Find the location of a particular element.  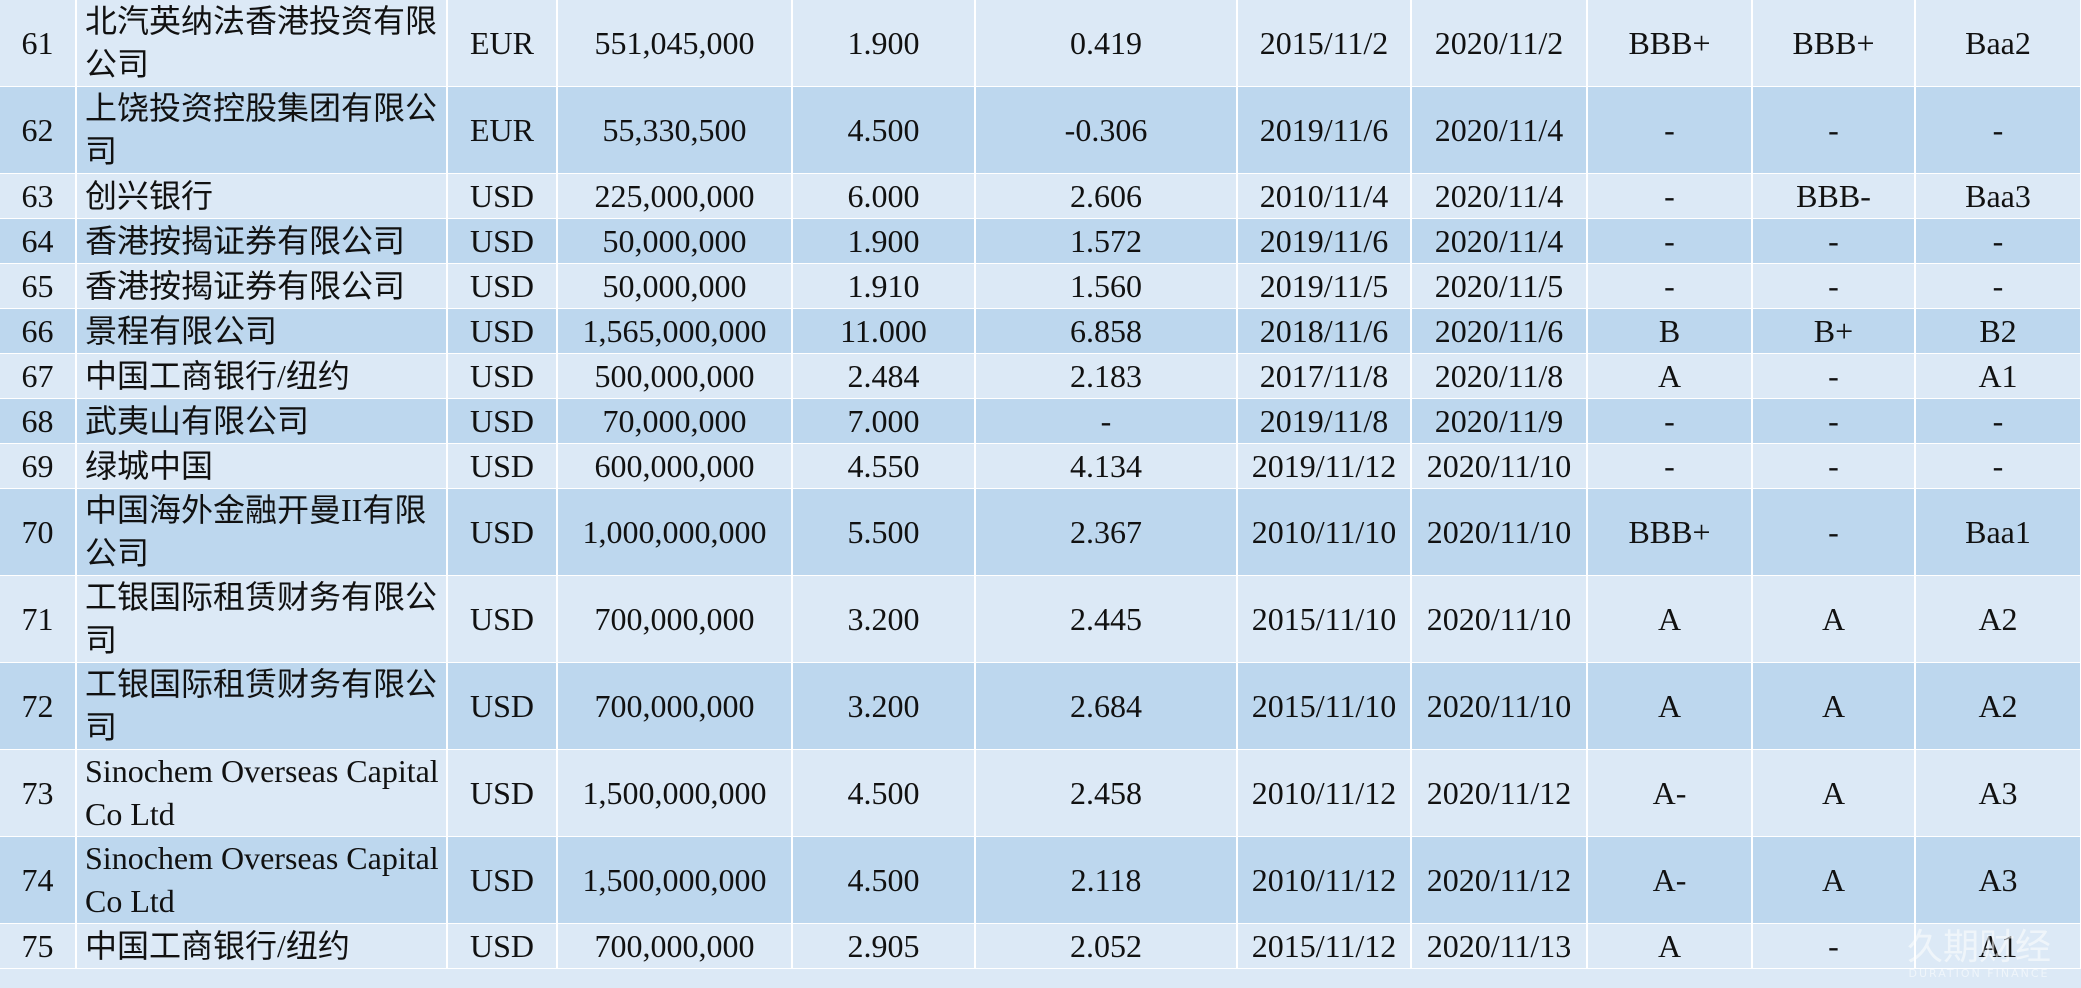

table-cell: 63 is located at coordinates (38, 196).